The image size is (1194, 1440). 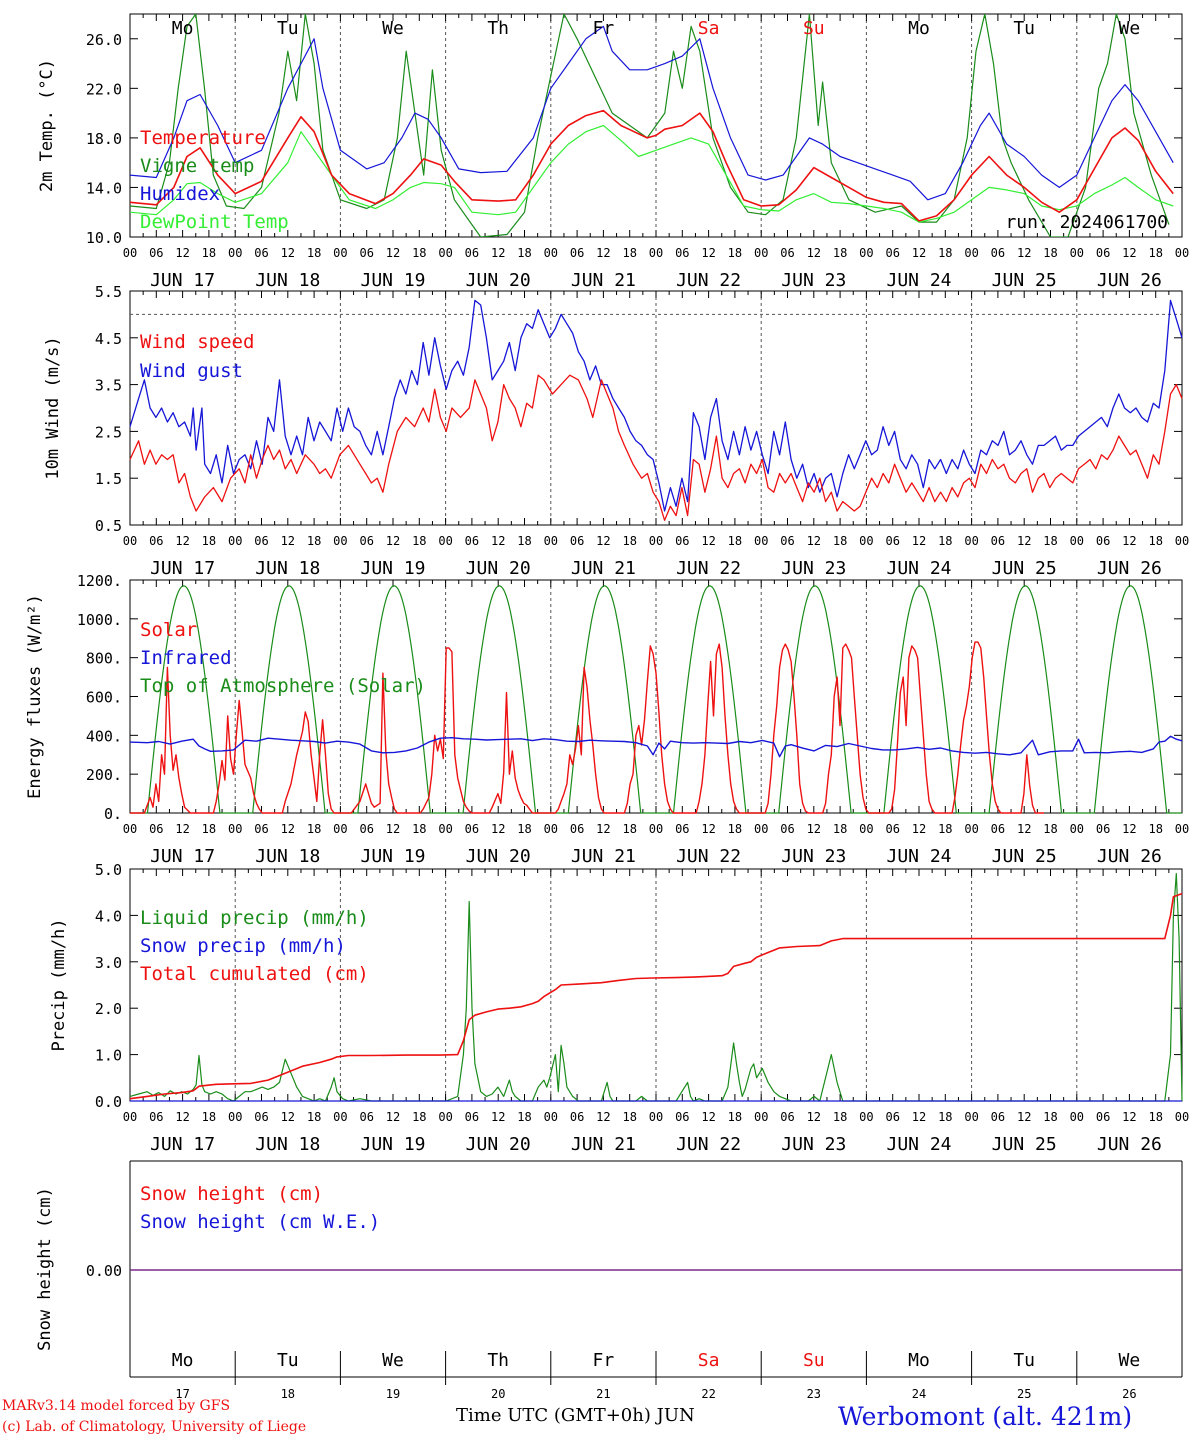 I want to click on weekday-footer: Tu, so click(x=288, y=1360).